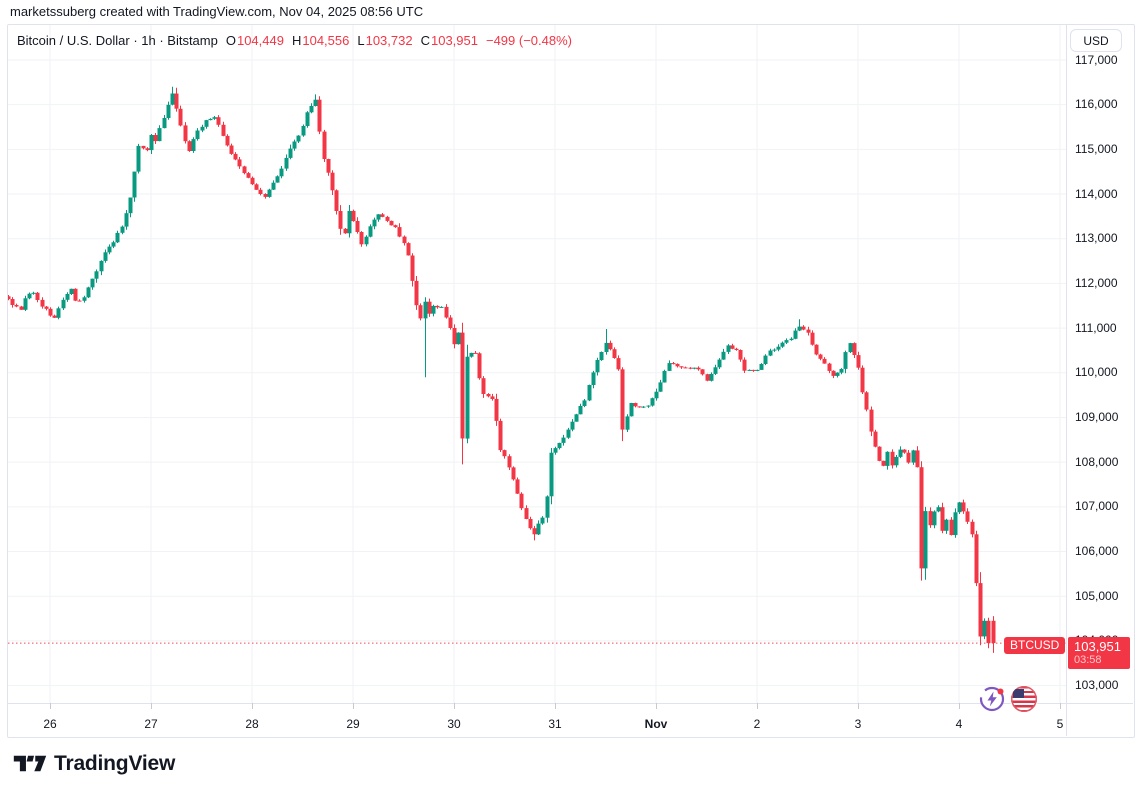  What do you see at coordinates (528, 40) in the screenshot?
I see `legend-change: −499 (−0.48%)` at bounding box center [528, 40].